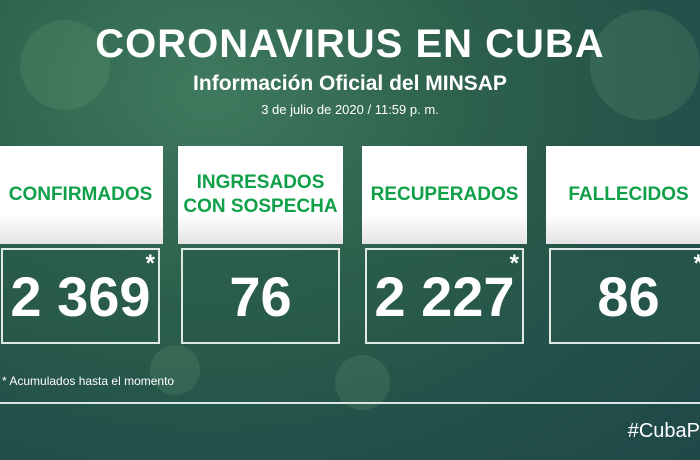  Describe the element at coordinates (623, 195) in the screenshot. I see `card-label: FALLECIDOS` at that location.